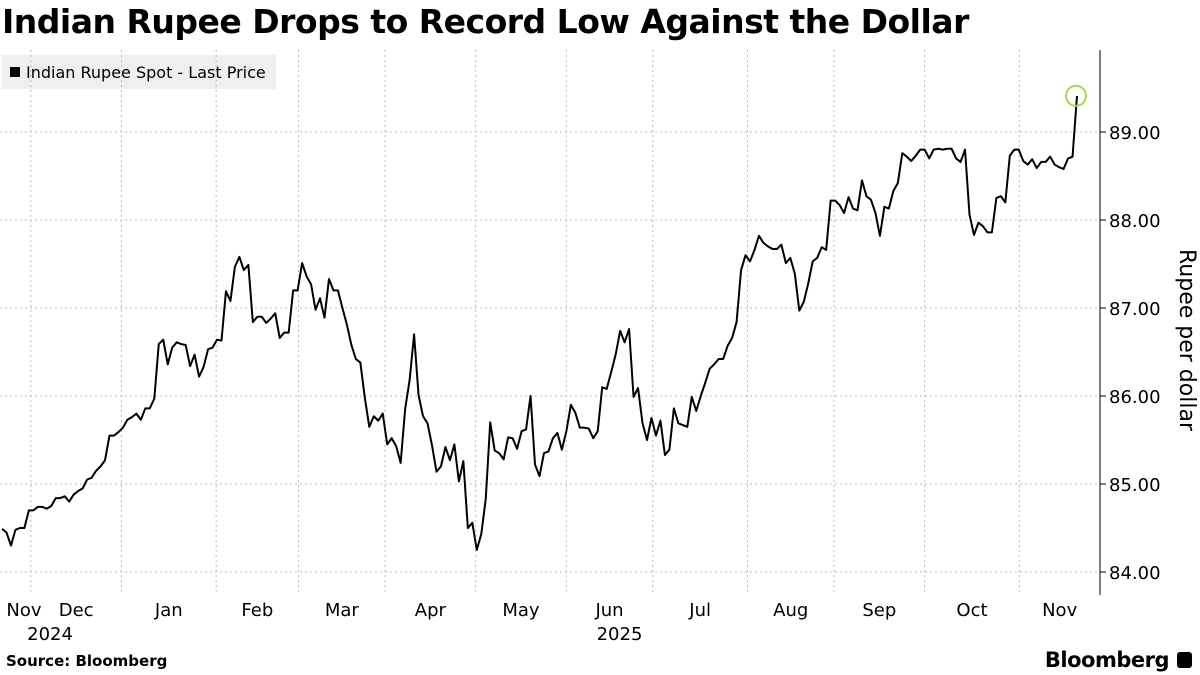 The image size is (1200, 675). Describe the element at coordinates (50, 634) in the screenshot. I see `year-label: 2024` at that location.